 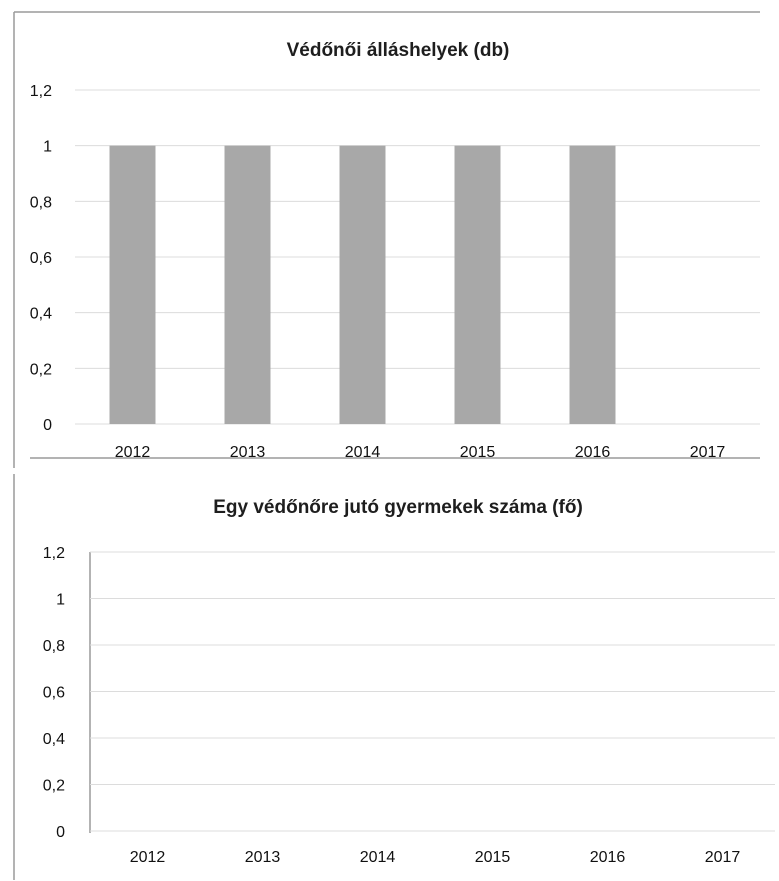 I want to click on bar-2015, so click(x=477, y=284).